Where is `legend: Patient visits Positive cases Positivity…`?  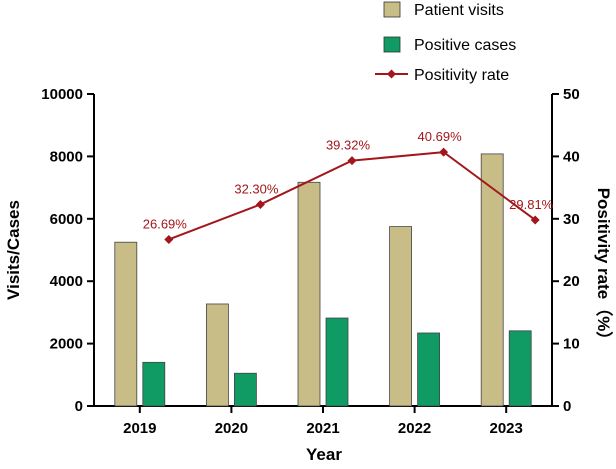 legend: Patient visits Positive cases Positivity… is located at coordinates (445, 42).